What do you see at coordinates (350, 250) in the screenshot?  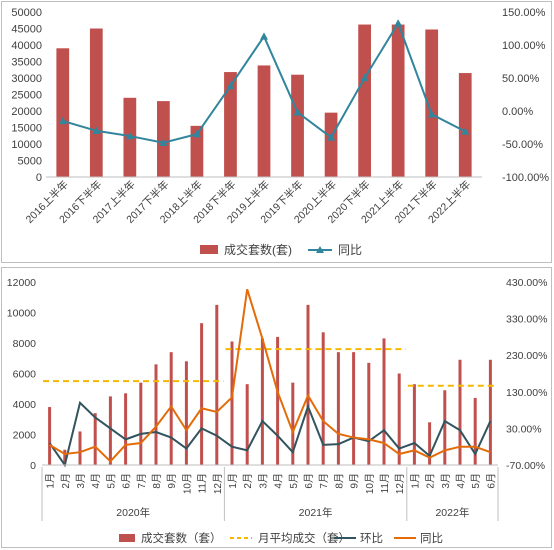 I see `legend-label-line: 同比` at bounding box center [350, 250].